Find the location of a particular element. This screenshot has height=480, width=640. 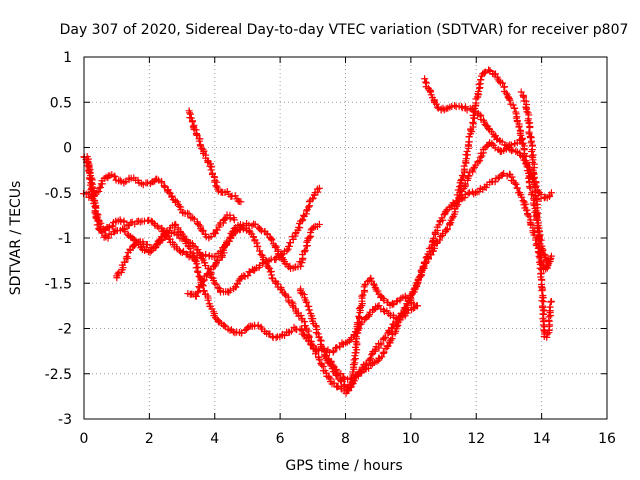

y-tick-label: 0.5 is located at coordinates (61, 103).